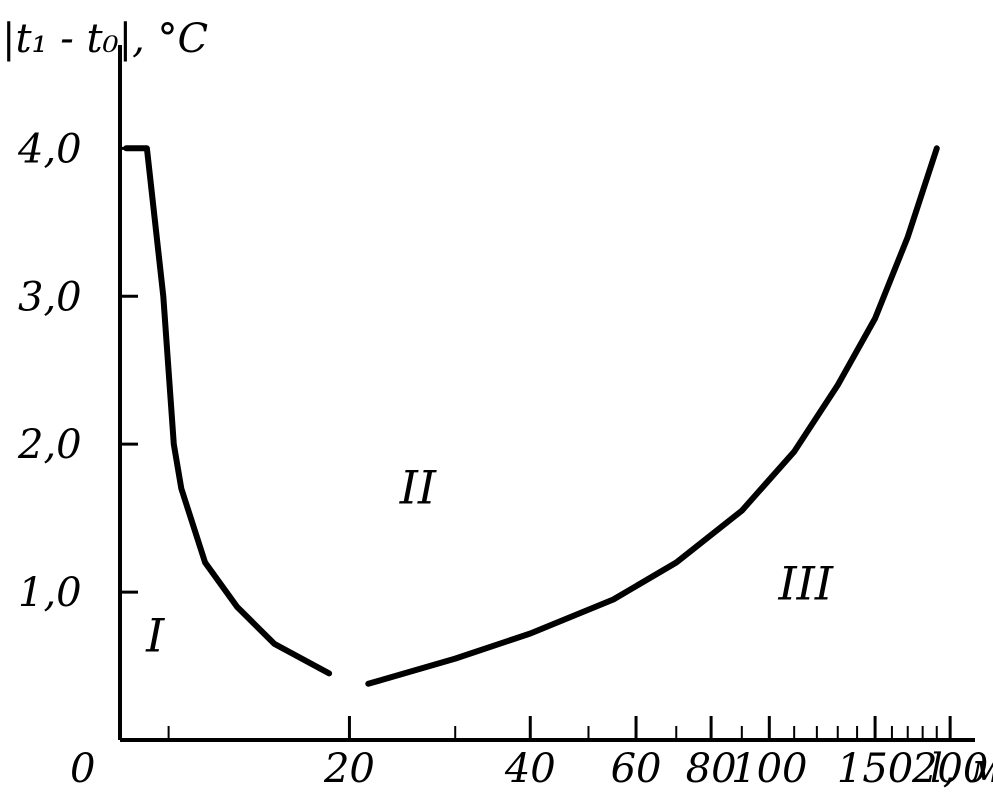  I want to click on region-label: II, so click(418, 487).